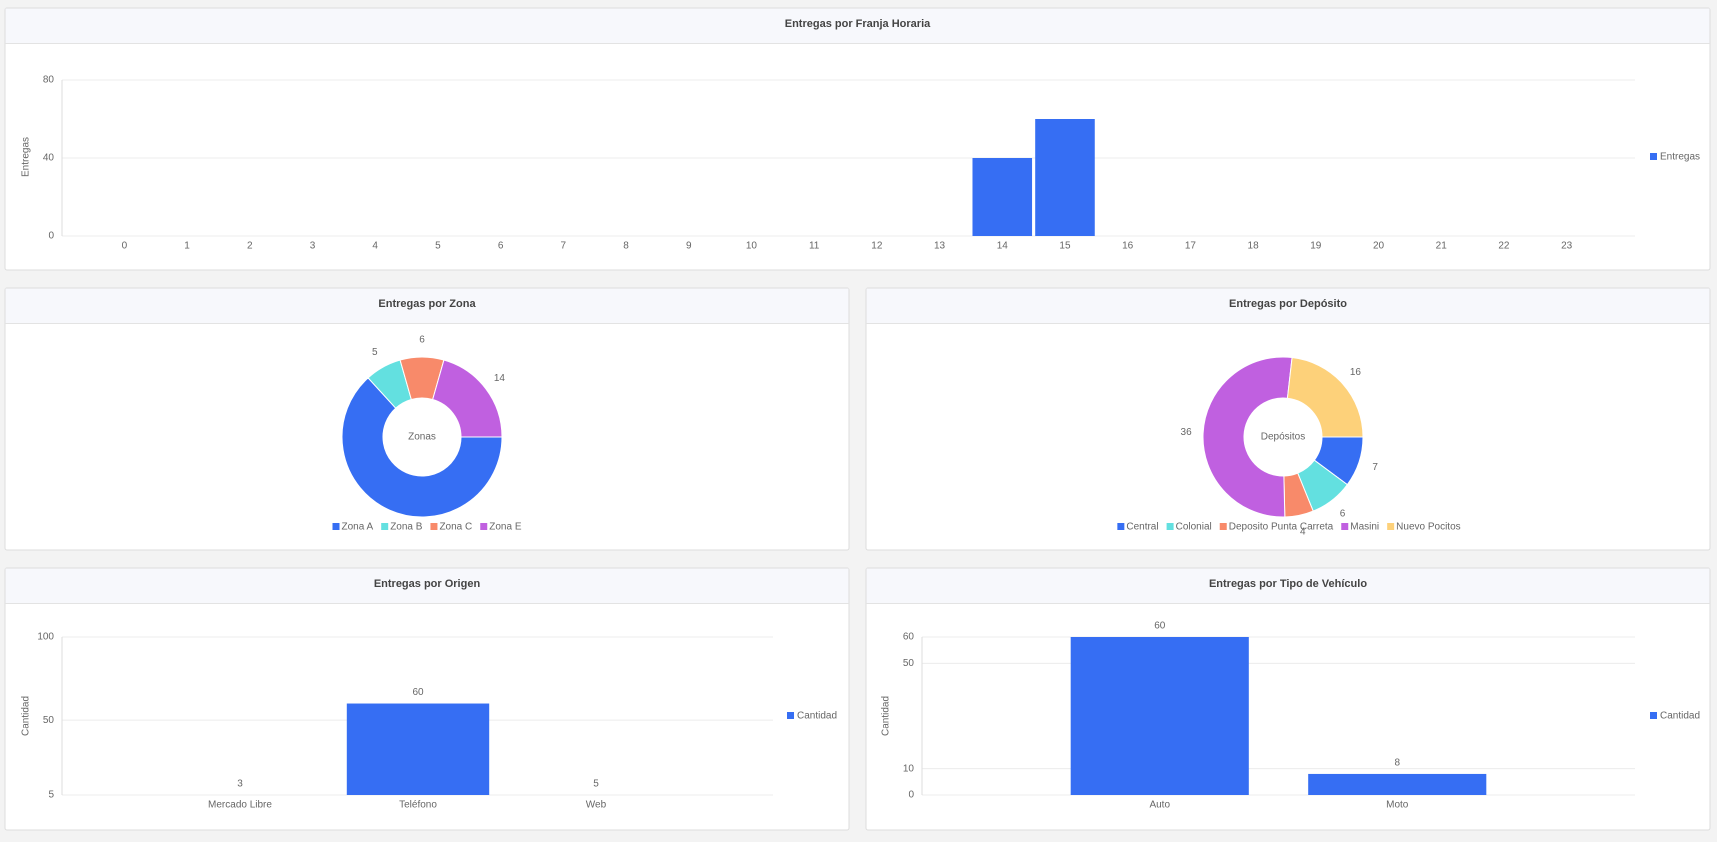 This screenshot has height=842, width=1717. Describe the element at coordinates (1397, 763) in the screenshot. I see `data-label: 8` at that location.